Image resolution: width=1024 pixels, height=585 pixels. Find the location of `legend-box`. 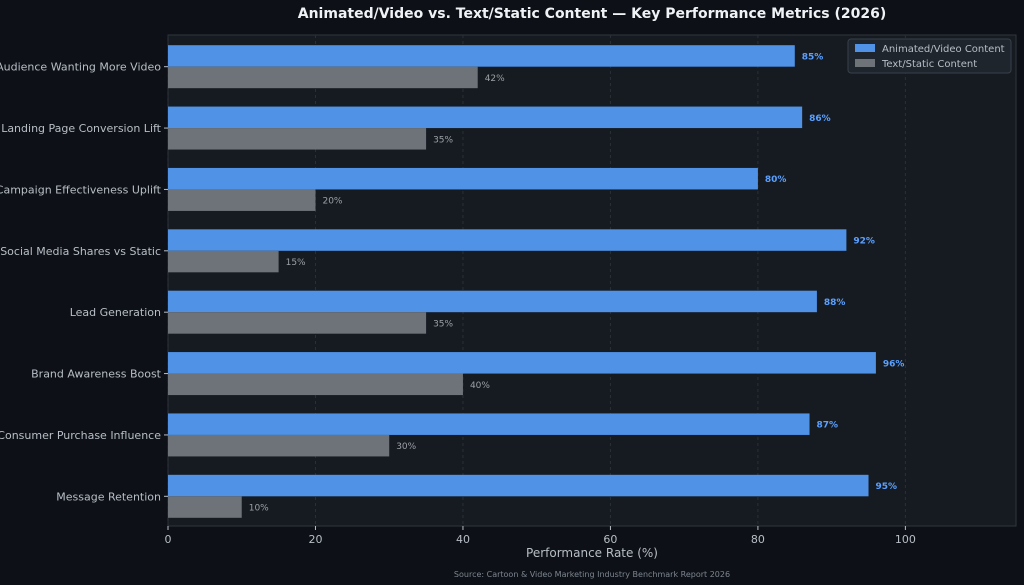

legend-box is located at coordinates (929, 56).